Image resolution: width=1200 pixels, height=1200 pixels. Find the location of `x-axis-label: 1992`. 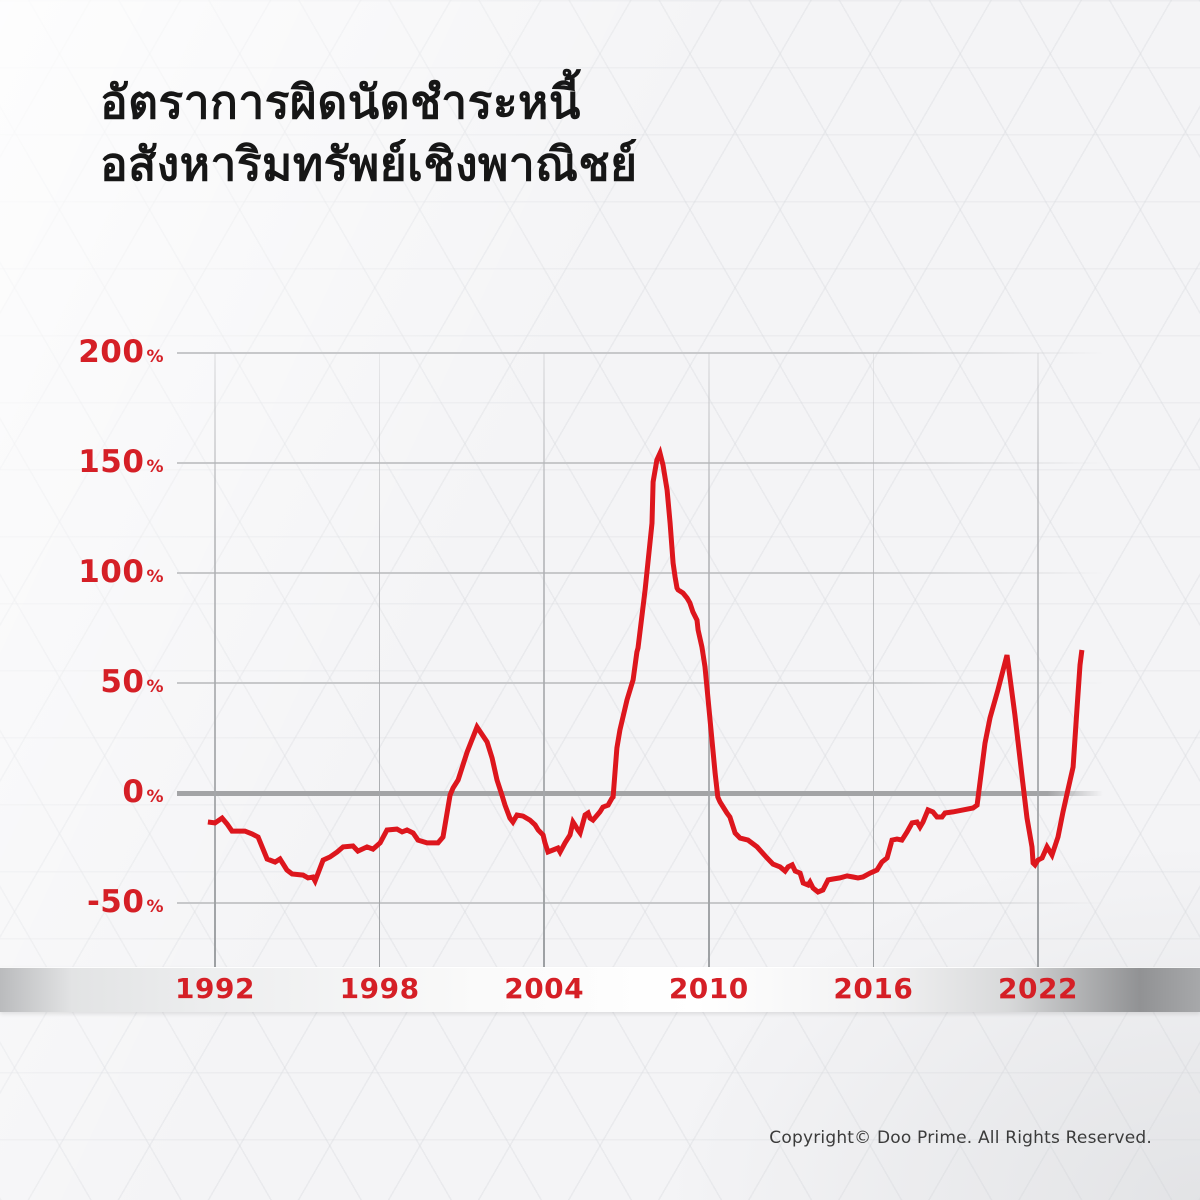

x-axis-label: 1992 is located at coordinates (215, 988).